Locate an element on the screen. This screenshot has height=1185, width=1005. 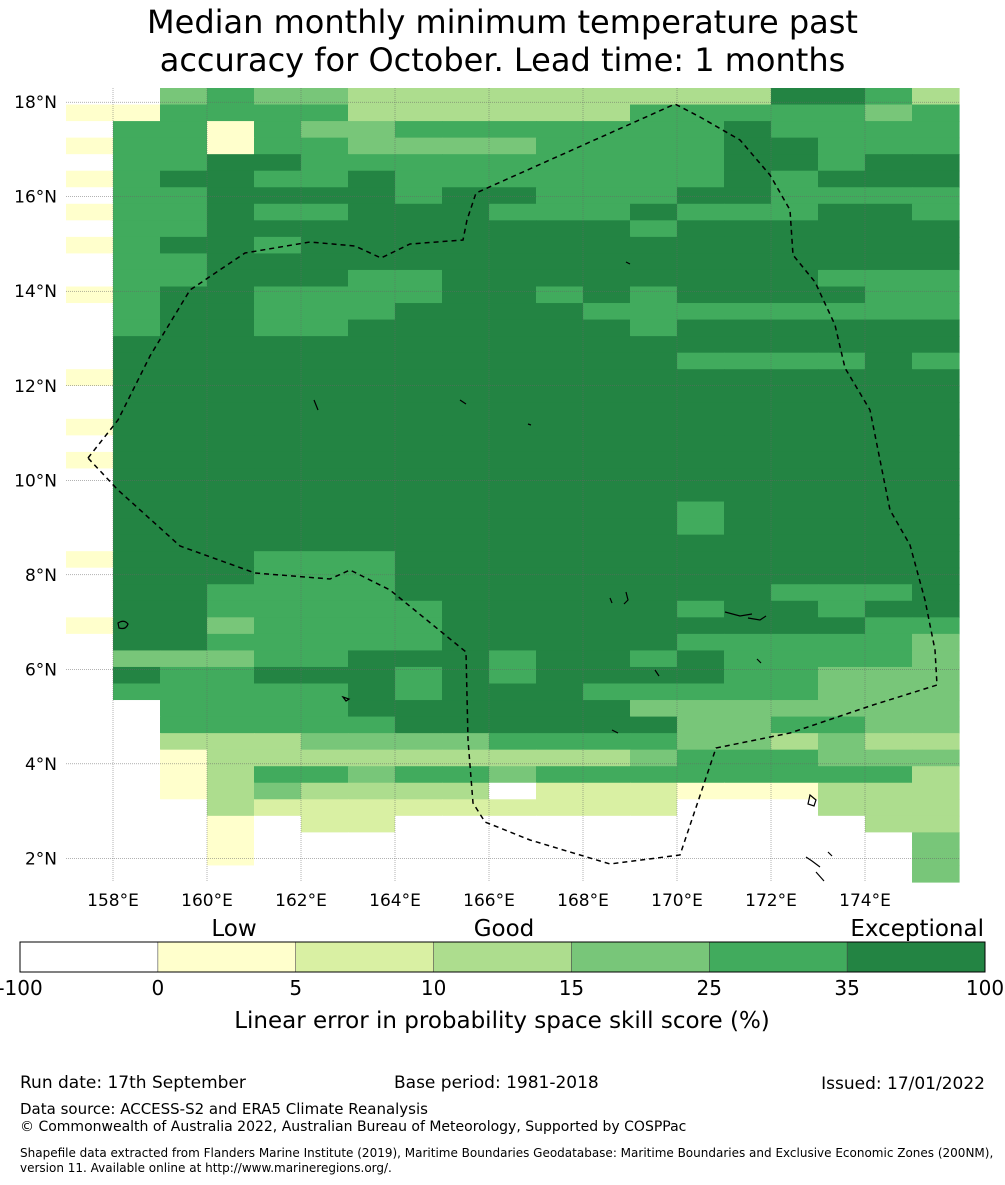
latitude-tick-label: 16°N is located at coordinates (35, 198).